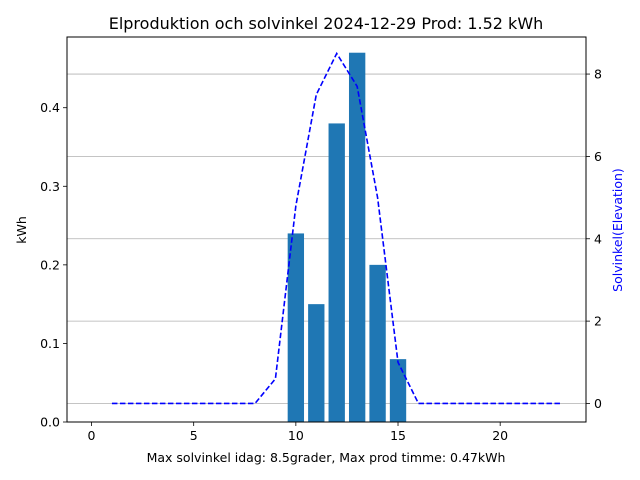 This screenshot has width=640, height=480. Describe the element at coordinates (598, 156) in the screenshot. I see `y2-tick-label-6: 6` at that location.